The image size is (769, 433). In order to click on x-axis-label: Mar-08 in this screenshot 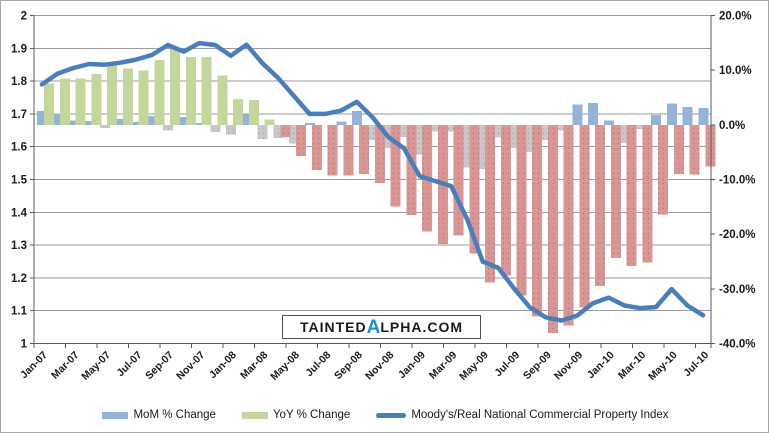, I will do `click(254, 365)`.